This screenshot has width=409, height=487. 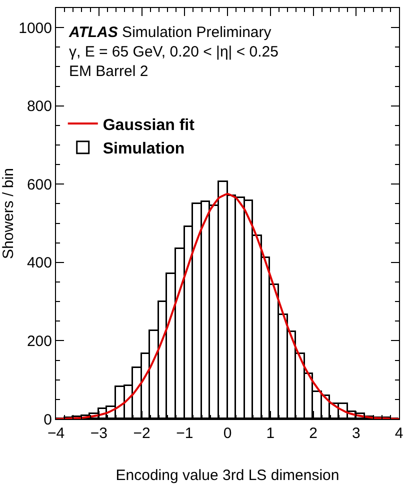 I want to click on legend-label: Gaussian fit, so click(x=149, y=125).